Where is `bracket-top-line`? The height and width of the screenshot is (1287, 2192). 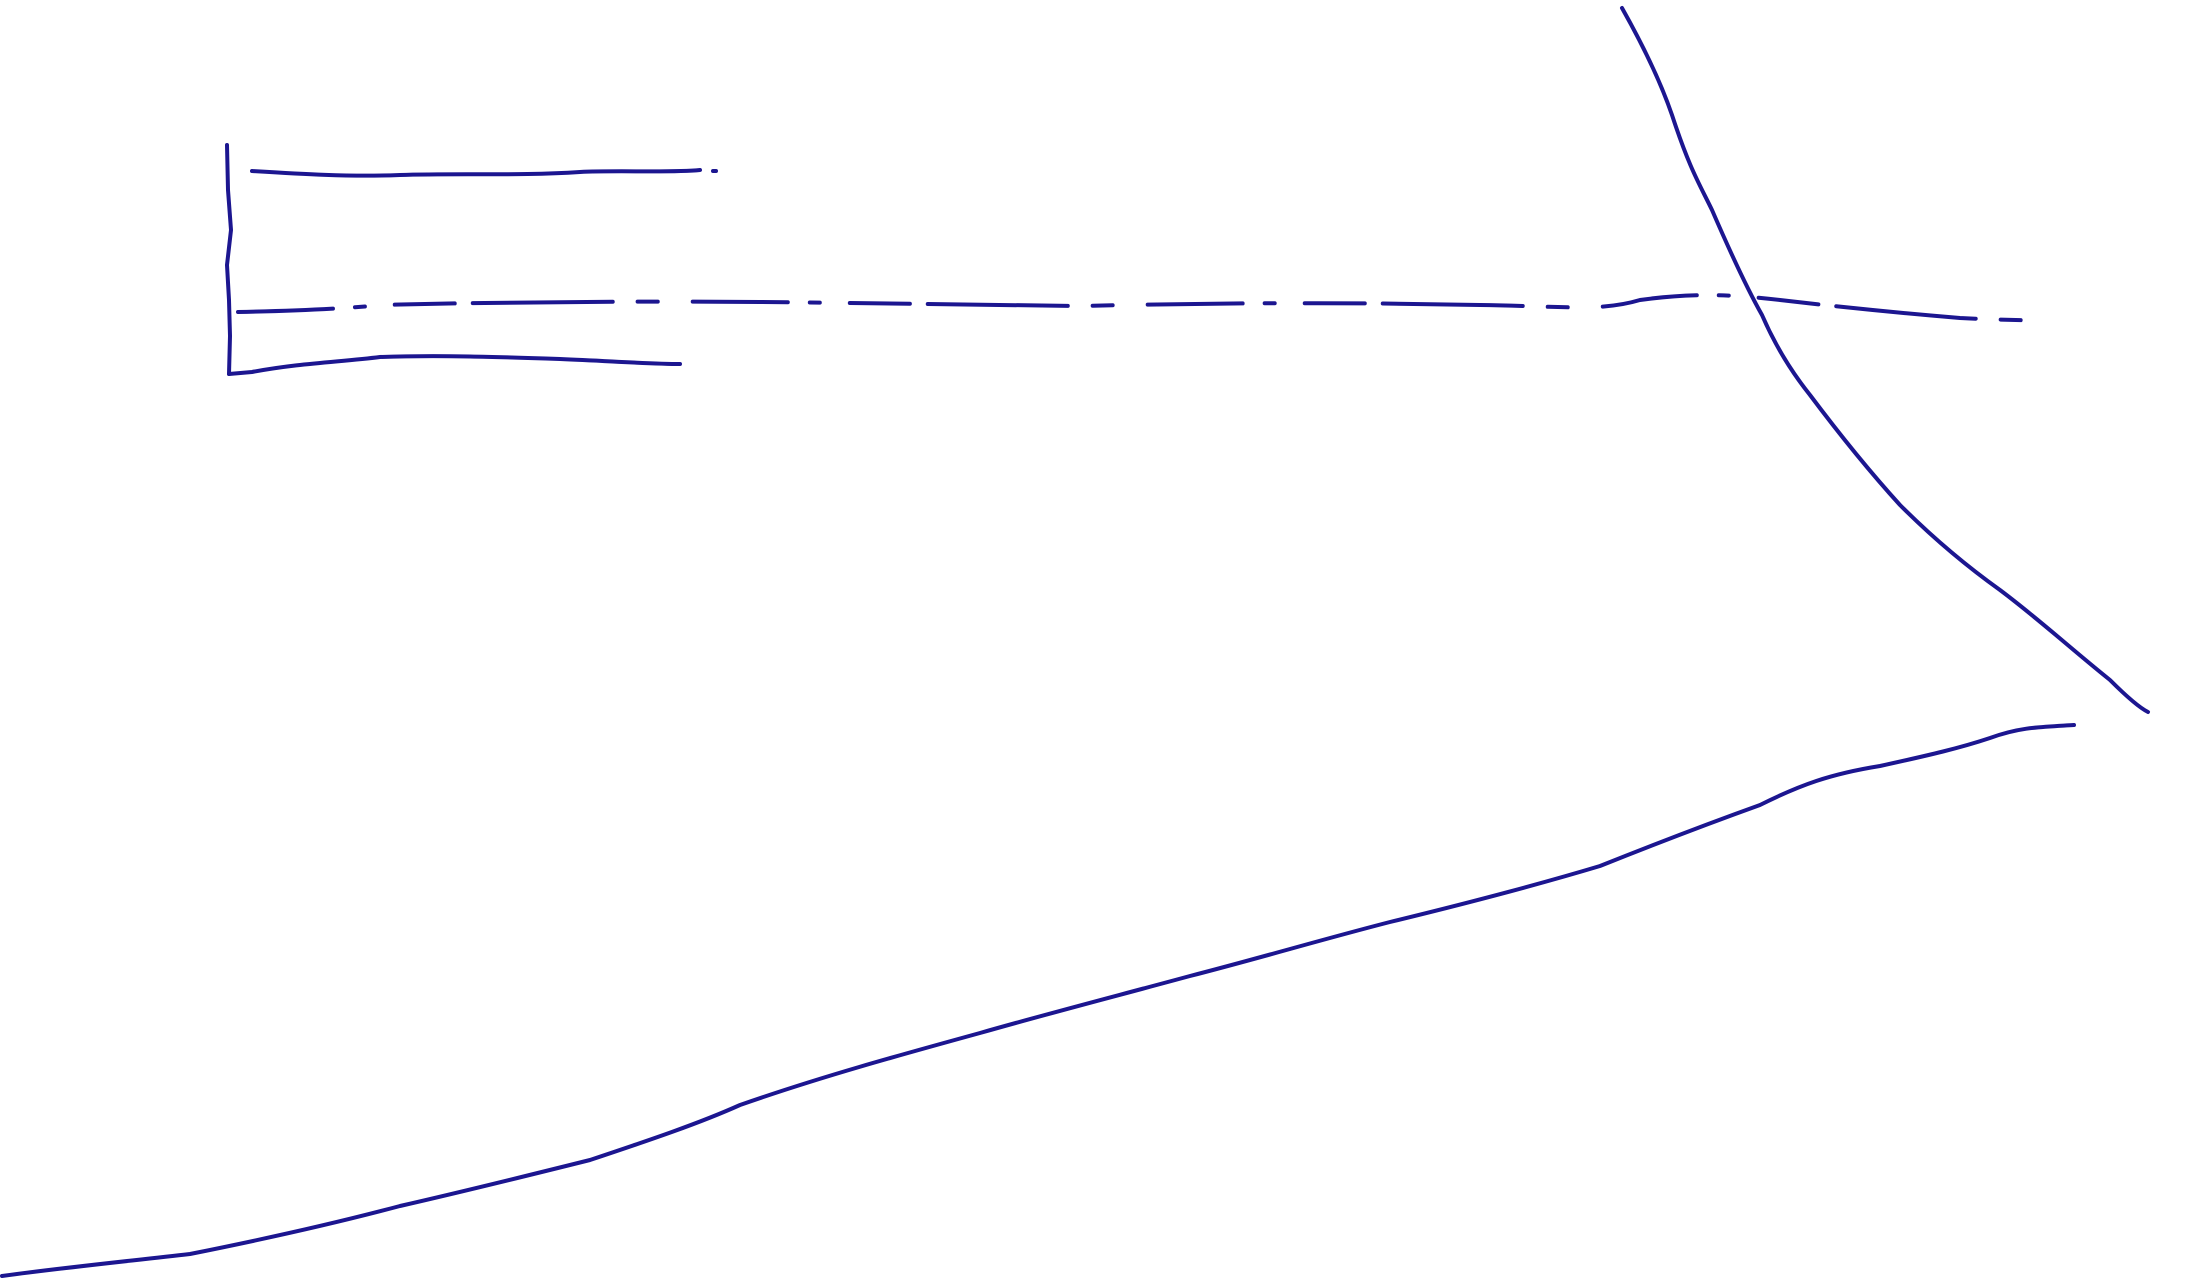
bracket-top-line is located at coordinates (476, 173).